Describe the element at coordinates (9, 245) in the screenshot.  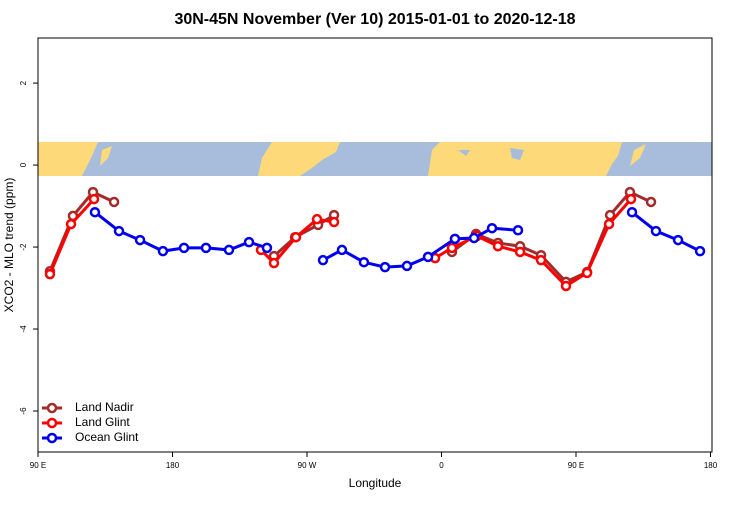
I see `y-axis-label: XCO2 - MLO trend (ppm)` at that location.